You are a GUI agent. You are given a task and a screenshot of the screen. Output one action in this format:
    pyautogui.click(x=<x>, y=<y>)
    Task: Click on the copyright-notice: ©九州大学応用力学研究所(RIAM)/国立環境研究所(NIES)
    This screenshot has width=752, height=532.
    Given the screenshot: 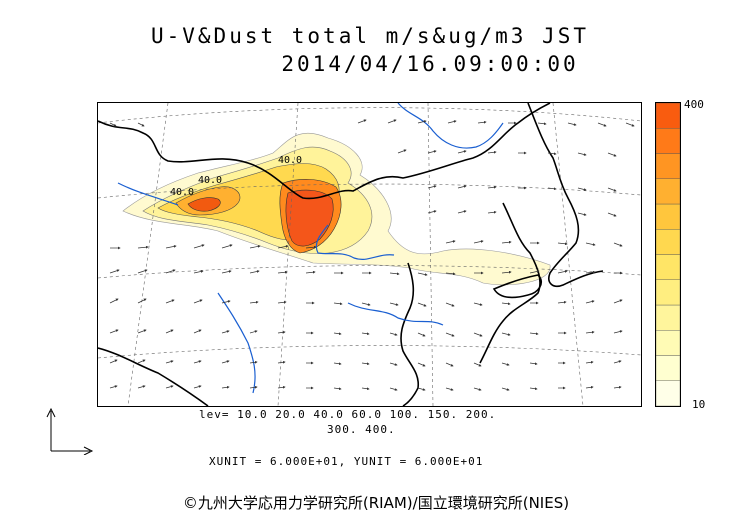 What is the action you would take?
    pyautogui.click(x=376, y=503)
    